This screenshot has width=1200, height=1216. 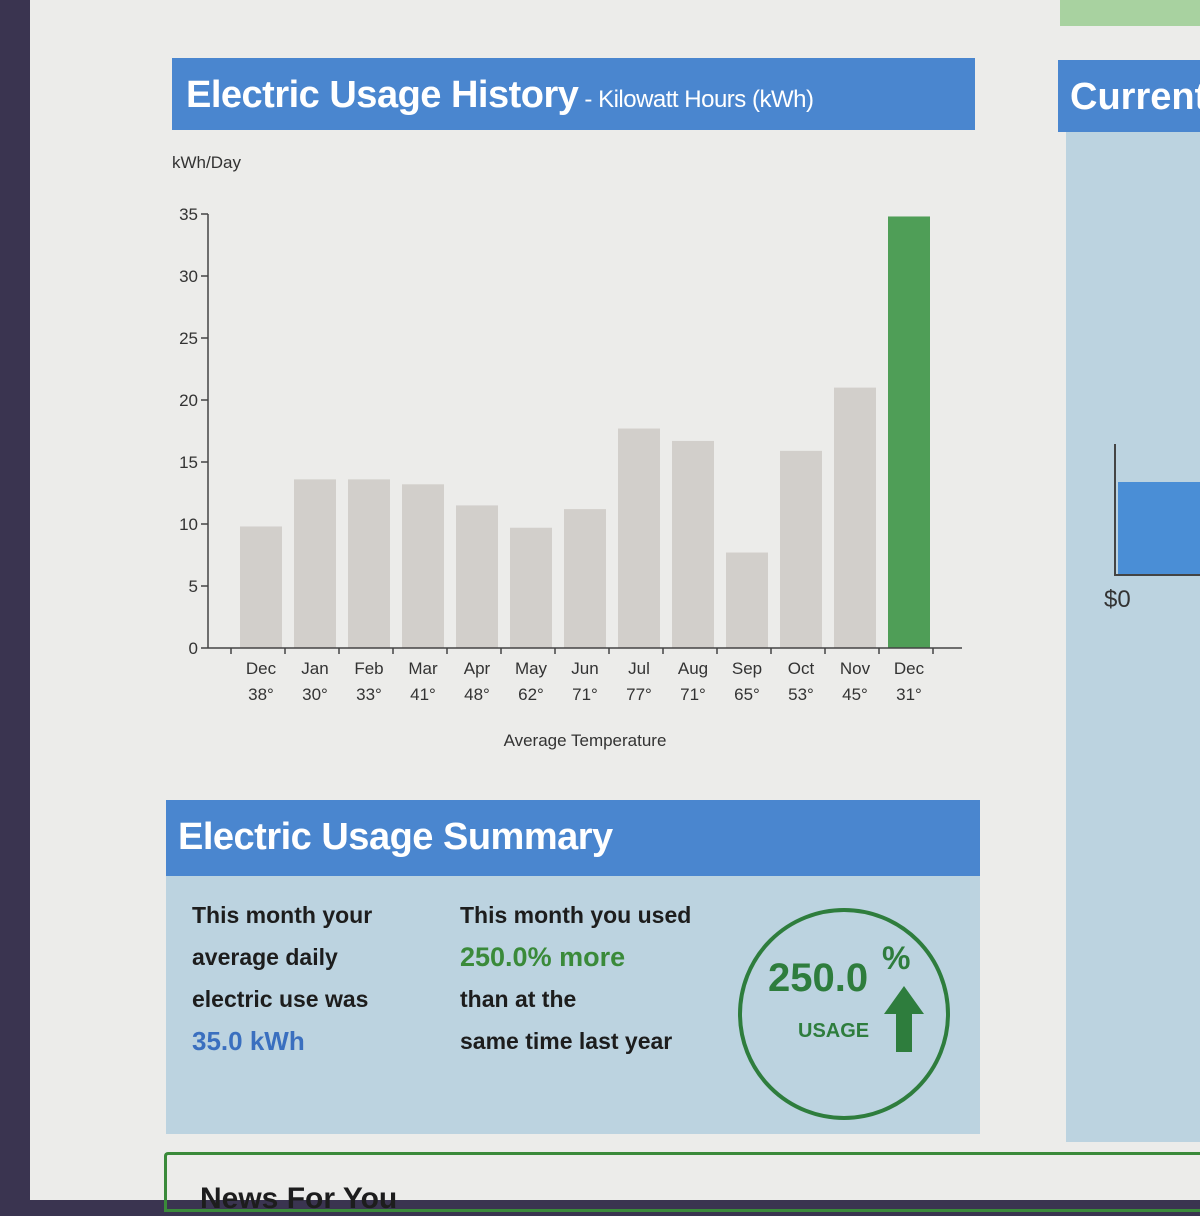 I want to click on y-tick-label: 25, so click(x=188, y=338).